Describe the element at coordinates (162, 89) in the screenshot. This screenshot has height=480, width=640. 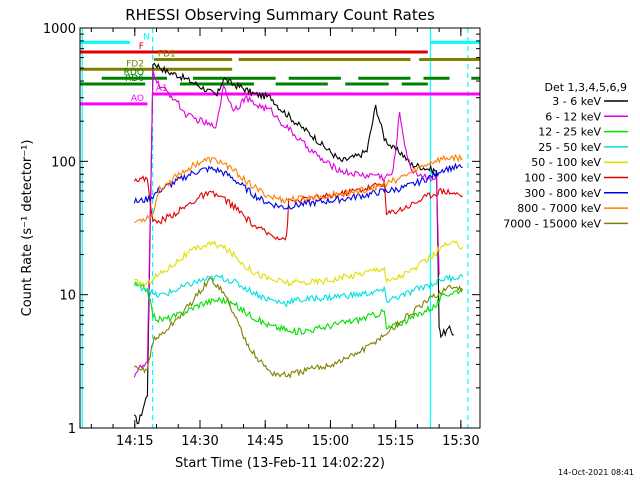
I see `state-bar-label-a1: A1` at that location.